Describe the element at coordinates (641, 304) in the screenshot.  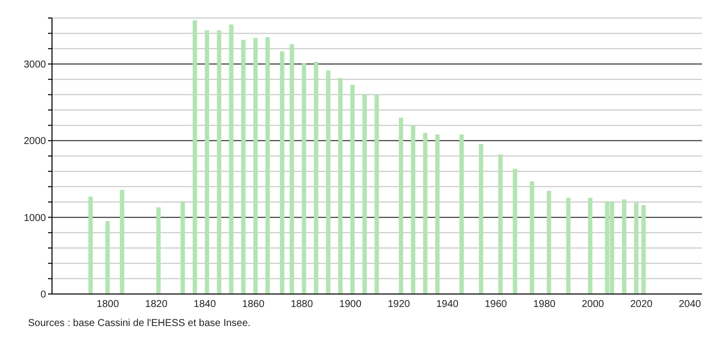
I see `x-tick-label: 2020` at that location.